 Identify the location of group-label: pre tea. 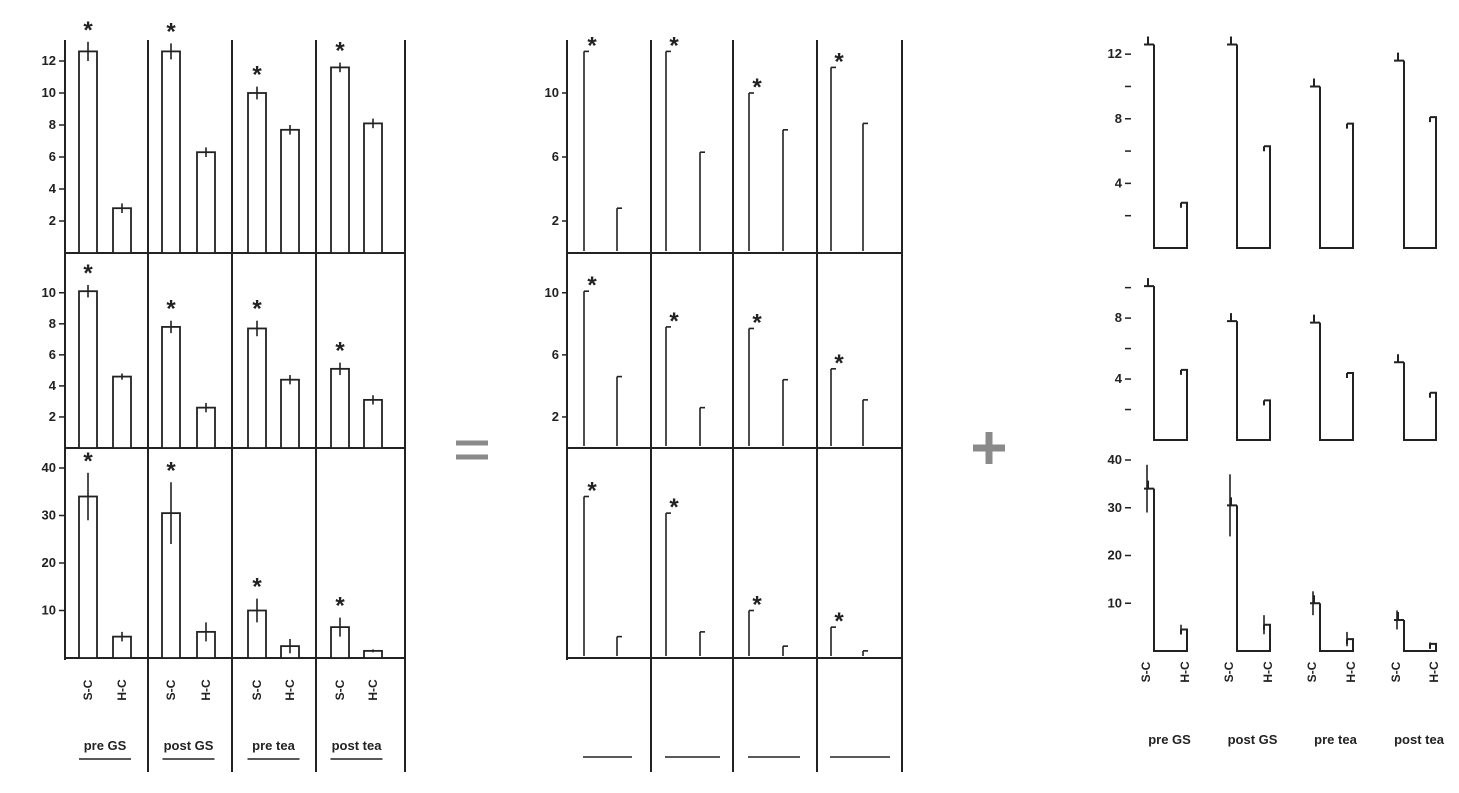
(1335, 739).